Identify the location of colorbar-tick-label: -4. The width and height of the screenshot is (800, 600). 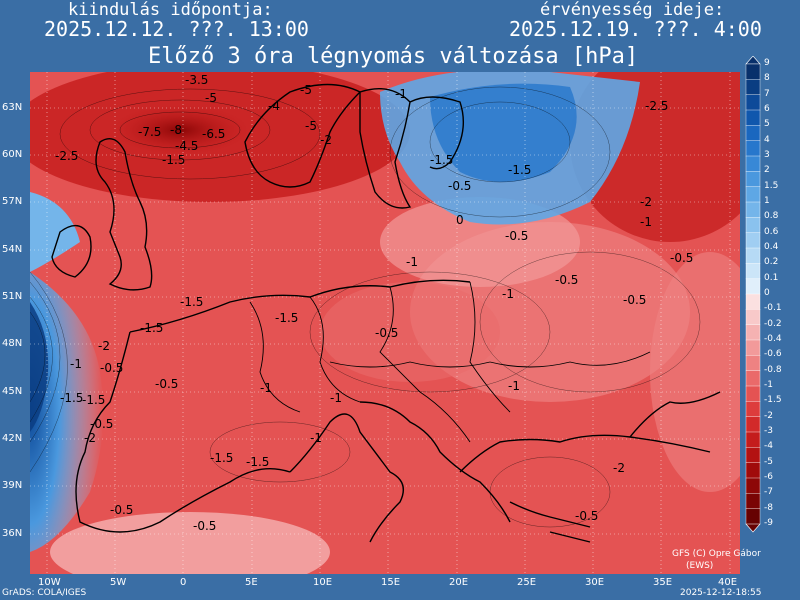
(768, 446).